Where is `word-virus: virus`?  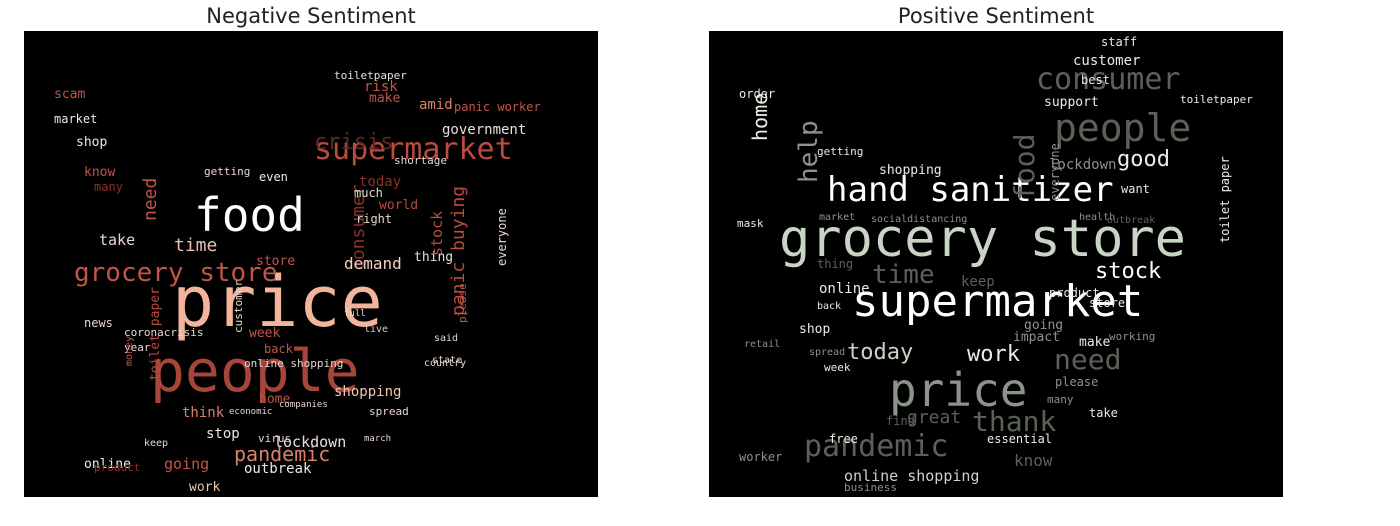 word-virus: virus is located at coordinates (274, 438).